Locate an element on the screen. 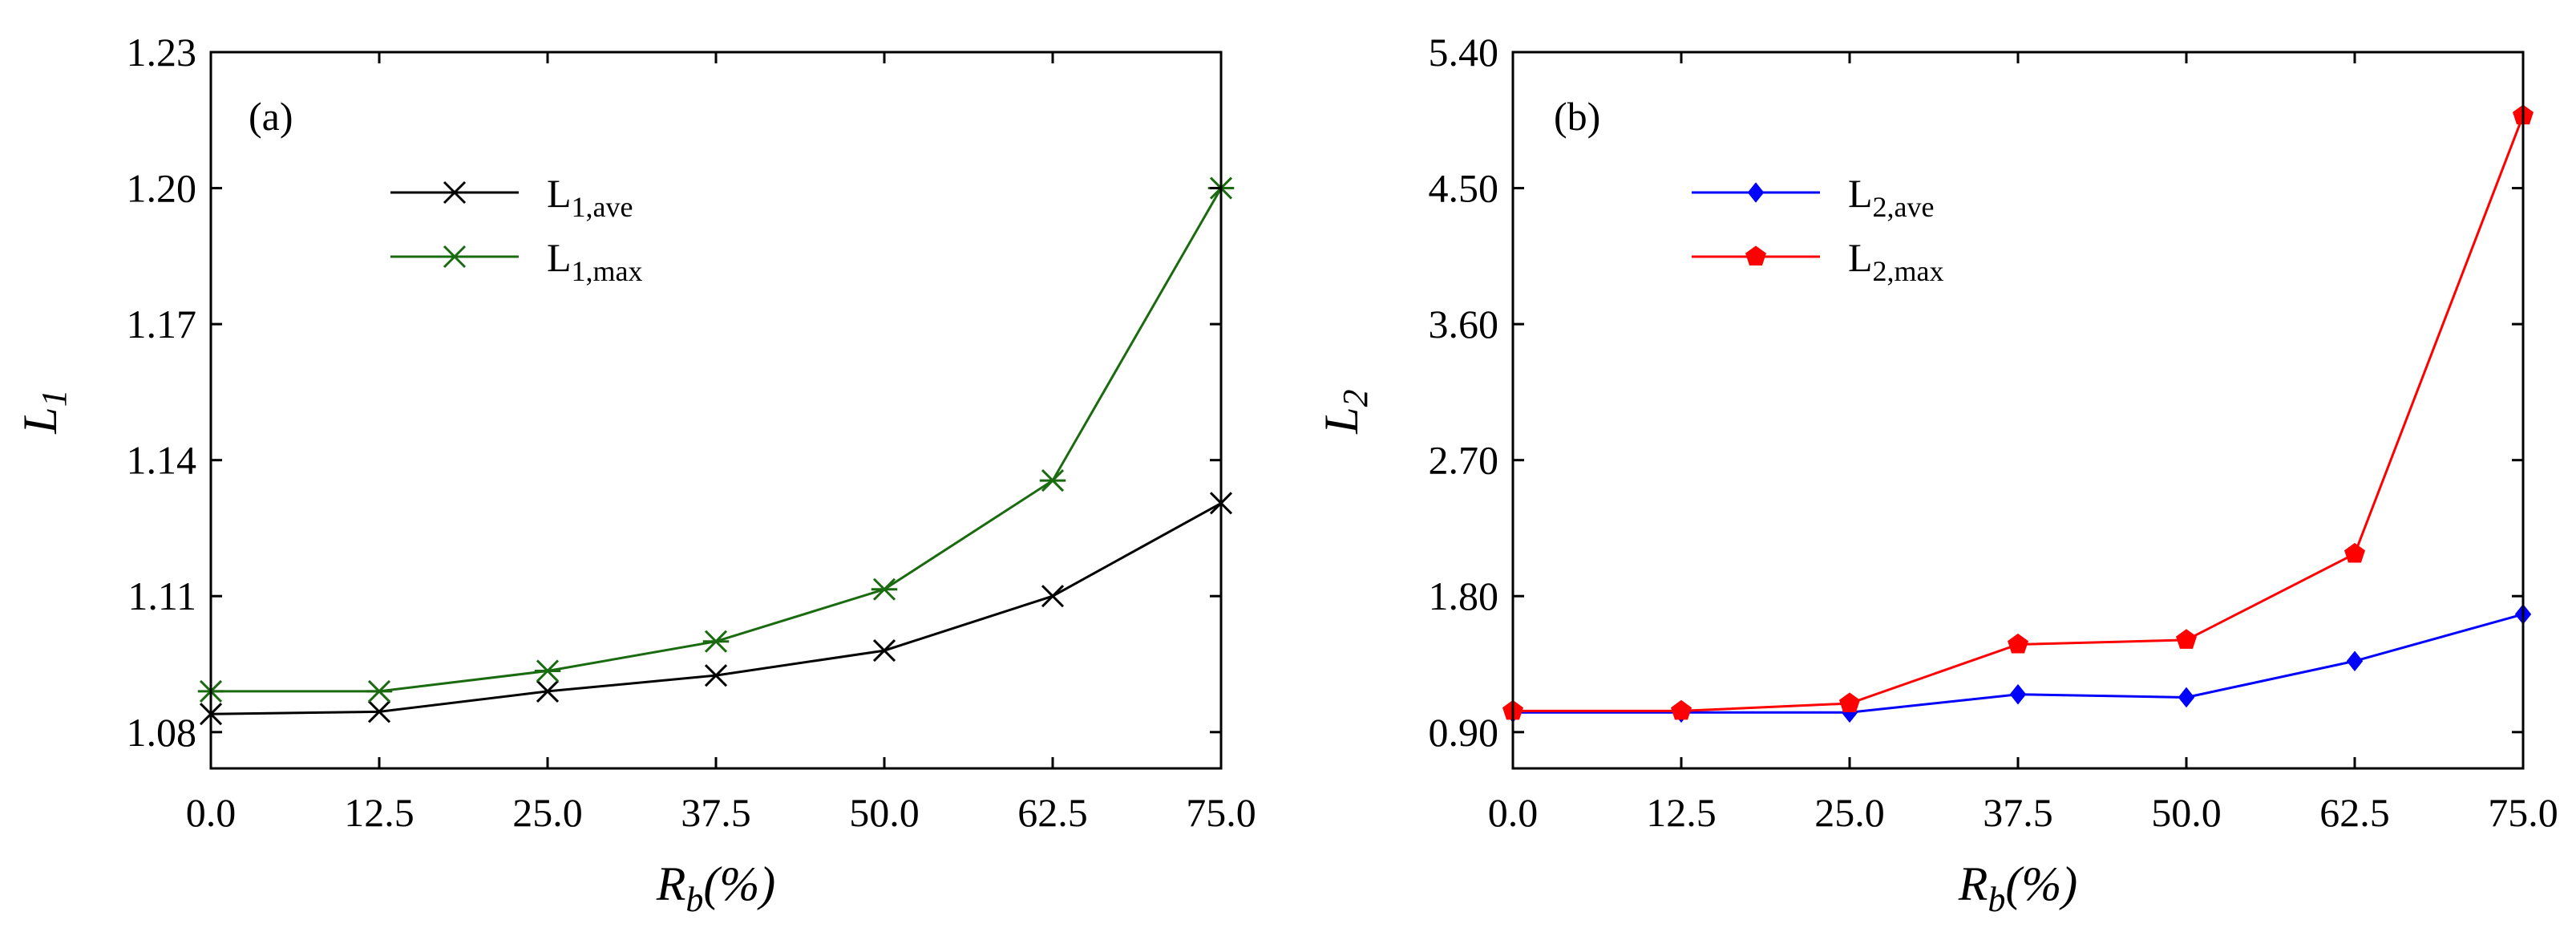 This screenshot has height=928, width=2576. legend-marker-pentagon is located at coordinates (1755, 255).